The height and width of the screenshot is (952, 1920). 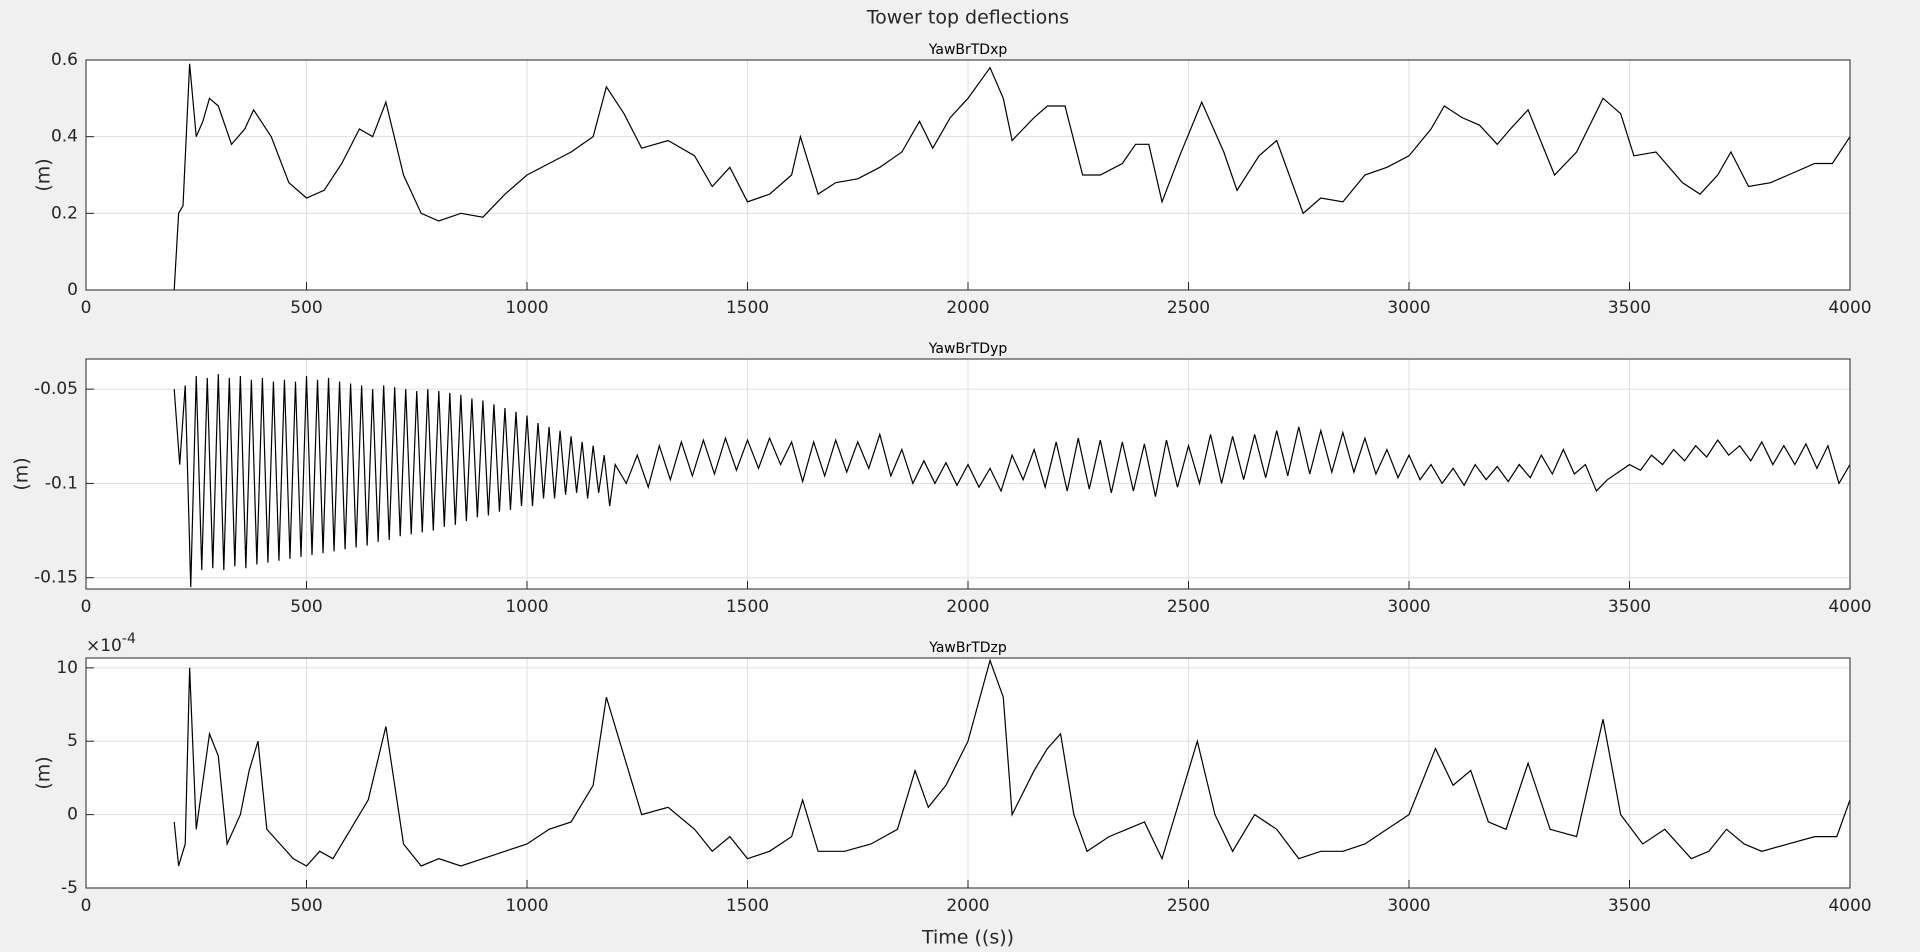 I want to click on figure-title: Tower top deflections, so click(x=967, y=18).